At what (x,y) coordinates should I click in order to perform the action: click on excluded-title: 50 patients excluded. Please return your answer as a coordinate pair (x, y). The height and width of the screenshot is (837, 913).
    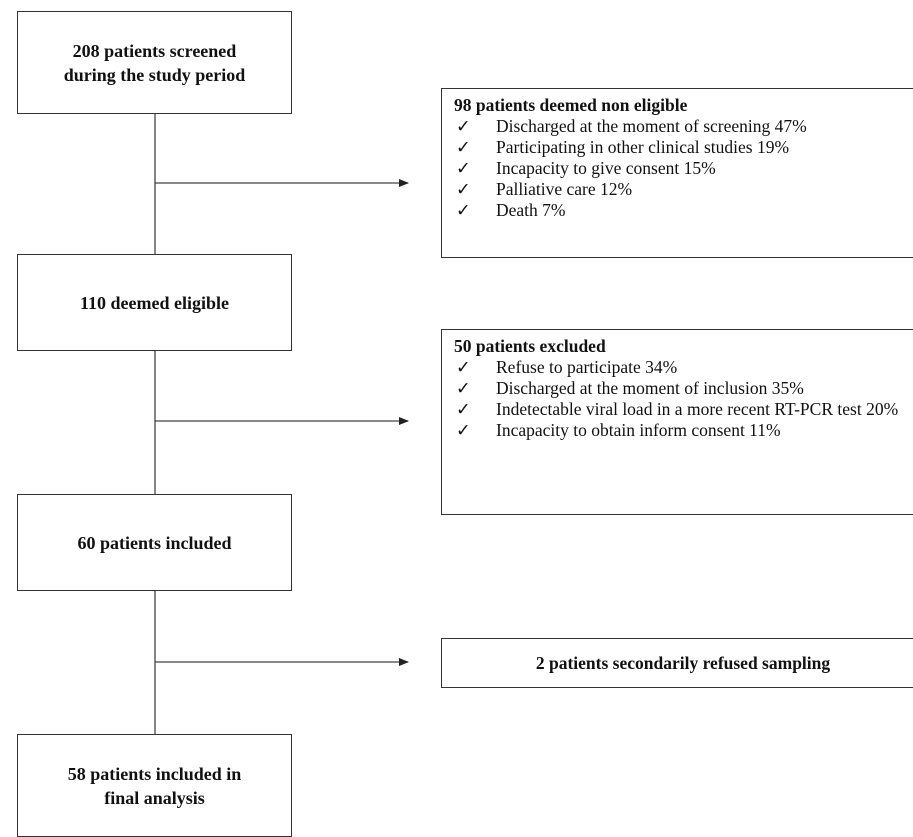
    Looking at the image, I should click on (530, 346).